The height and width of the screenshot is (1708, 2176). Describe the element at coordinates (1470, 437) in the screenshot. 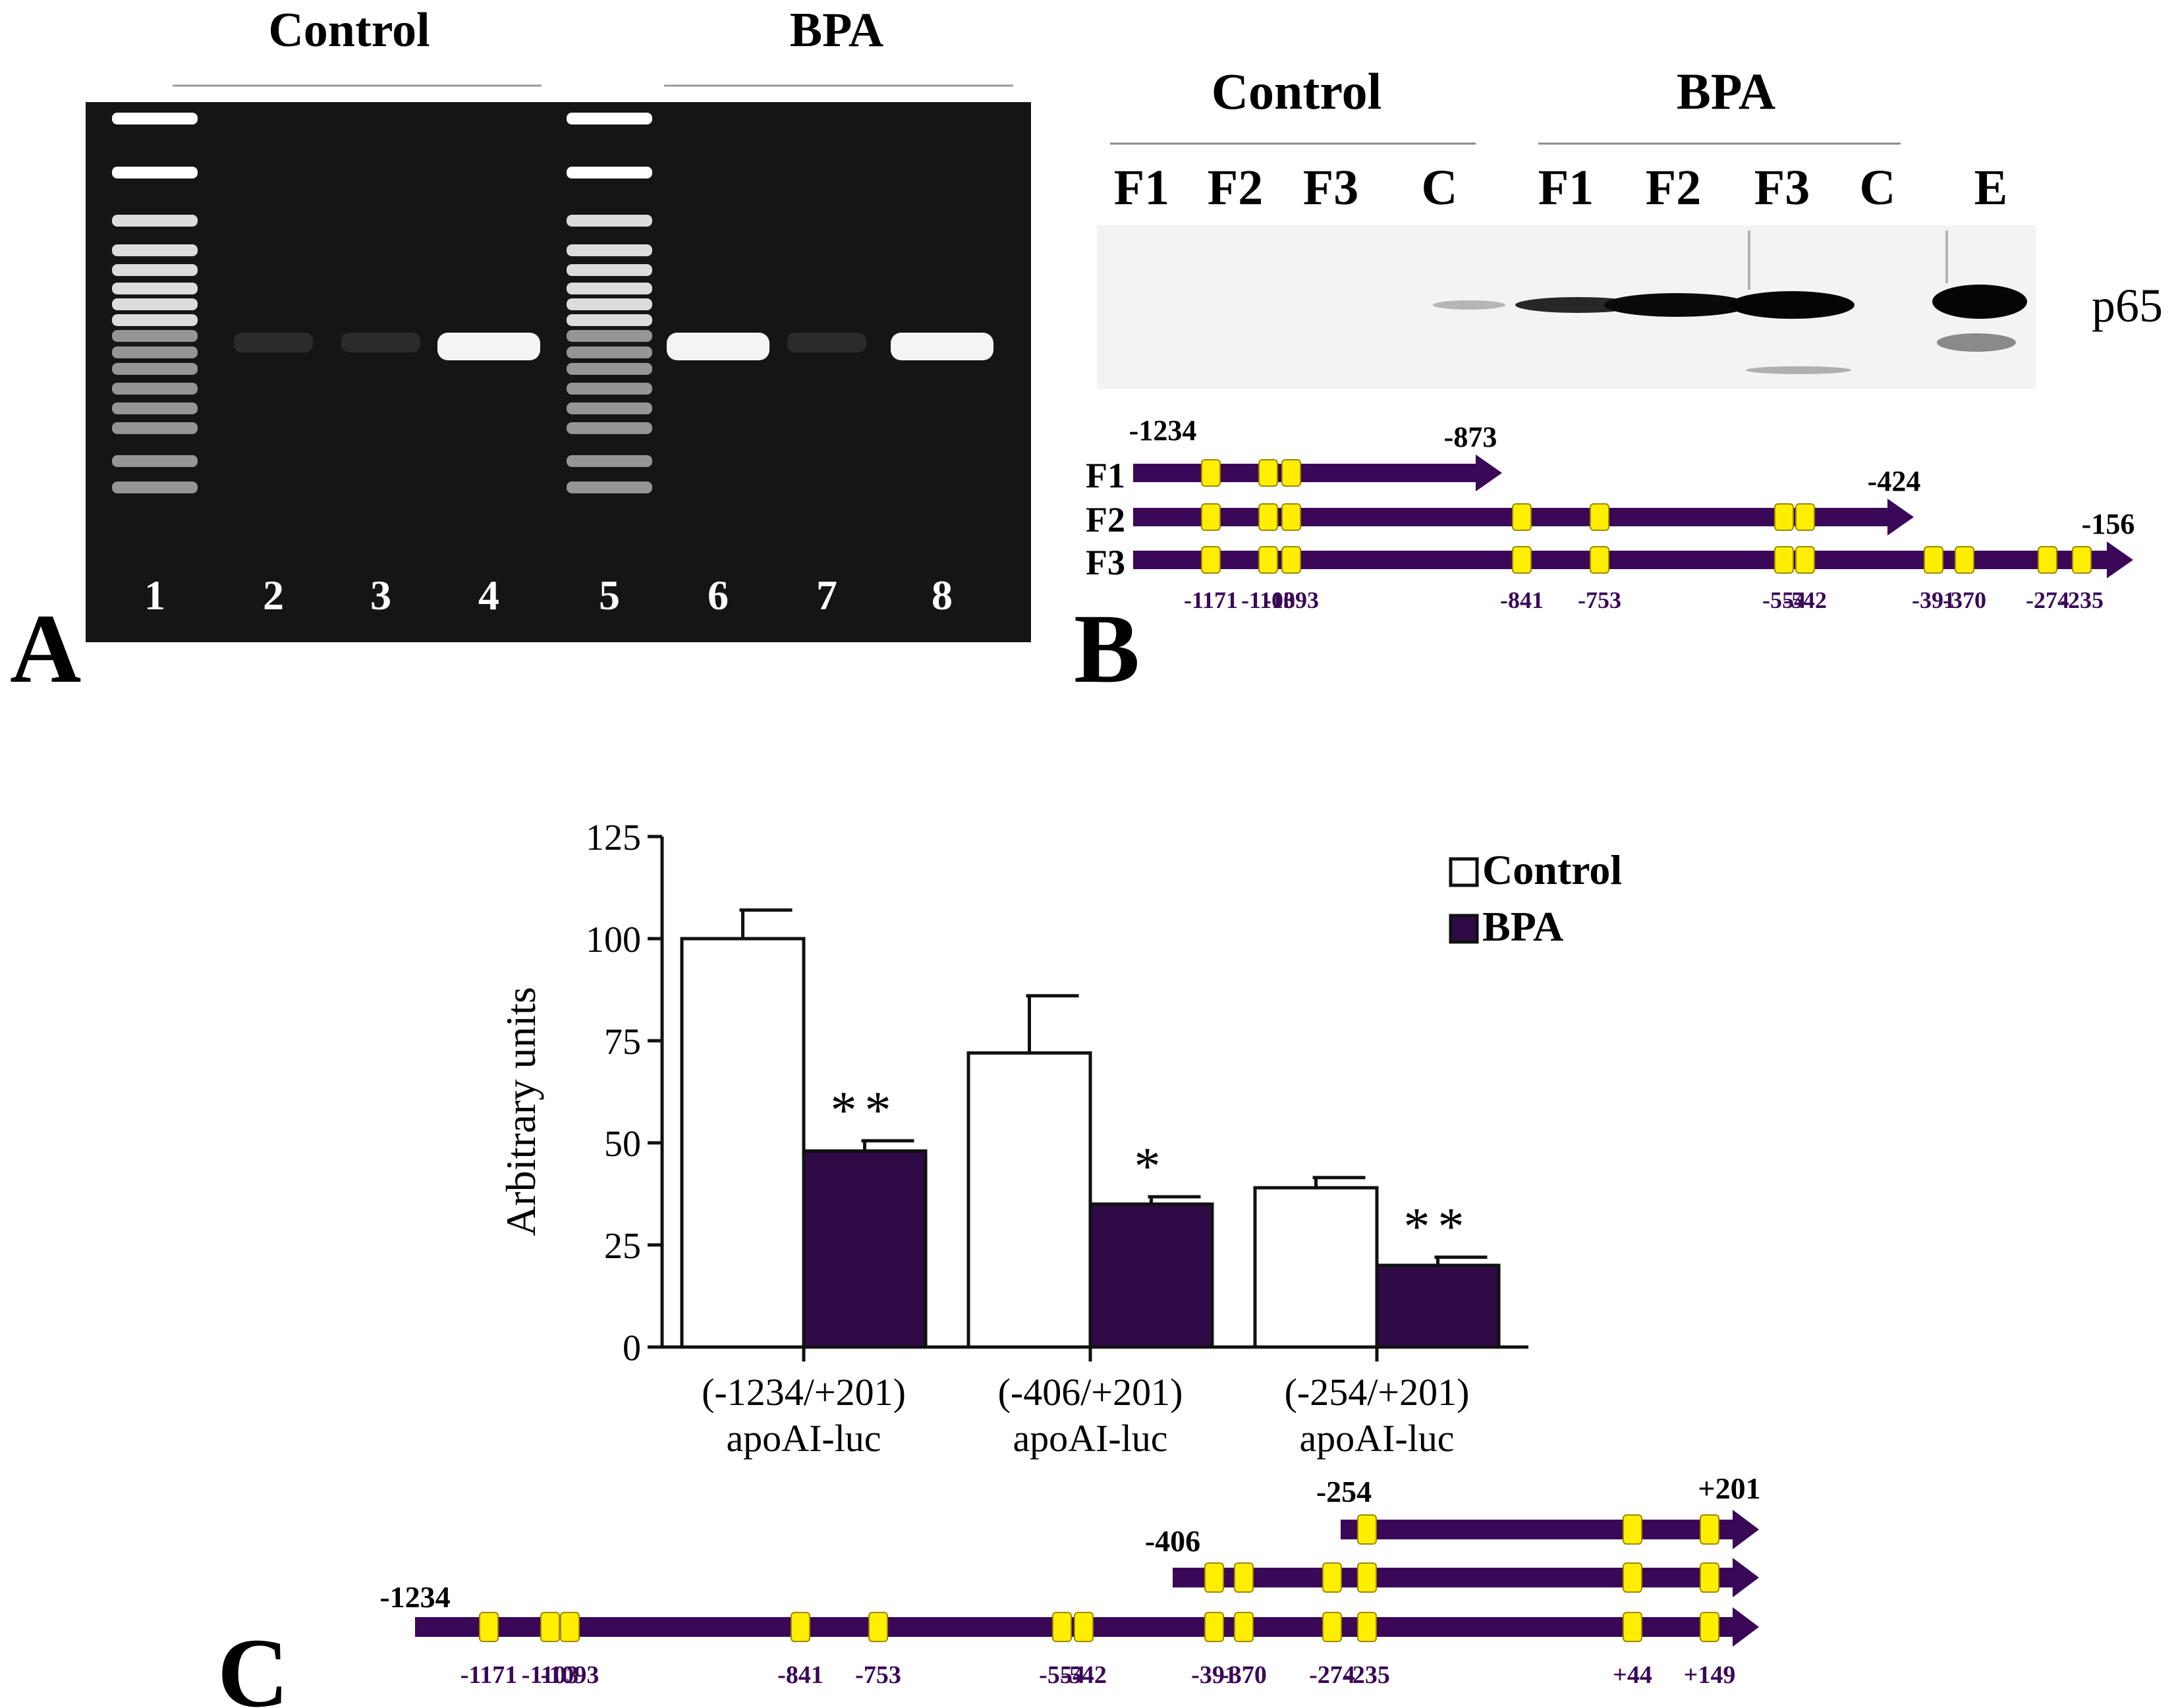

I see `fragment-end-label: -873` at that location.